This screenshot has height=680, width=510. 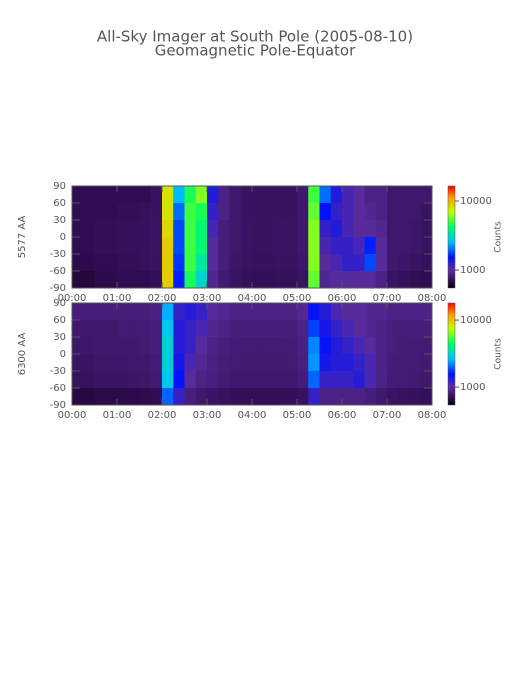 I want to click on x-tick-label: 06:00, so click(x=342, y=298).